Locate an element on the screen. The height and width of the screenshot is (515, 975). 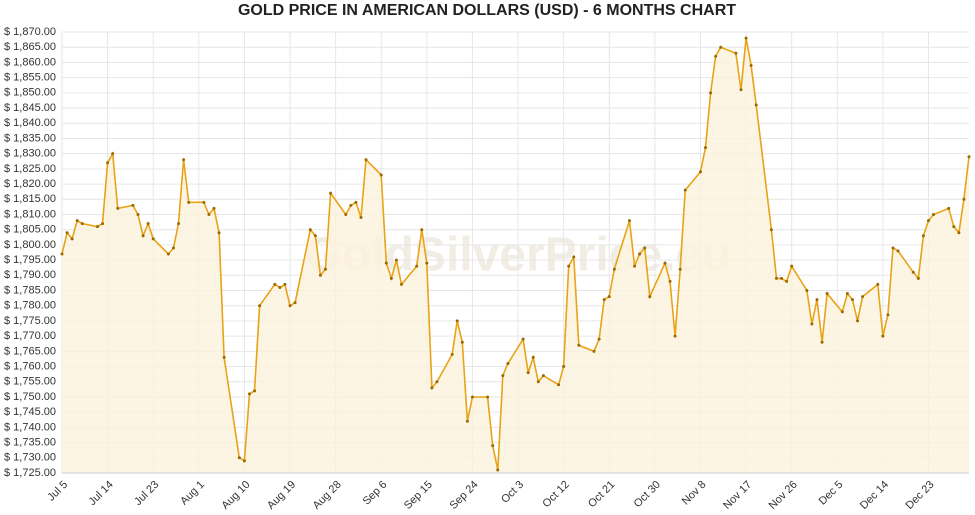
x-tick-label: Oct 21 is located at coordinates (601, 494).